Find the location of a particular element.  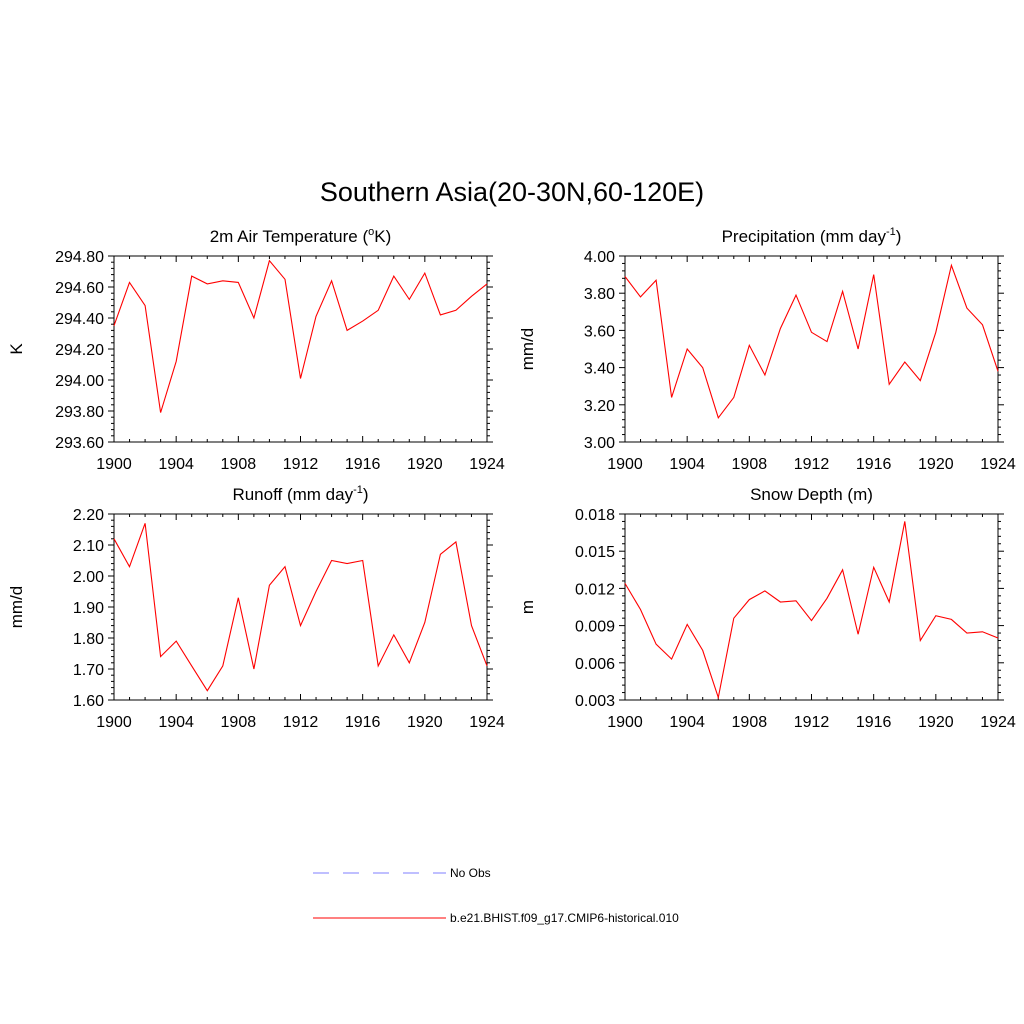

y-tick-label: 294.00 is located at coordinates (79, 381).